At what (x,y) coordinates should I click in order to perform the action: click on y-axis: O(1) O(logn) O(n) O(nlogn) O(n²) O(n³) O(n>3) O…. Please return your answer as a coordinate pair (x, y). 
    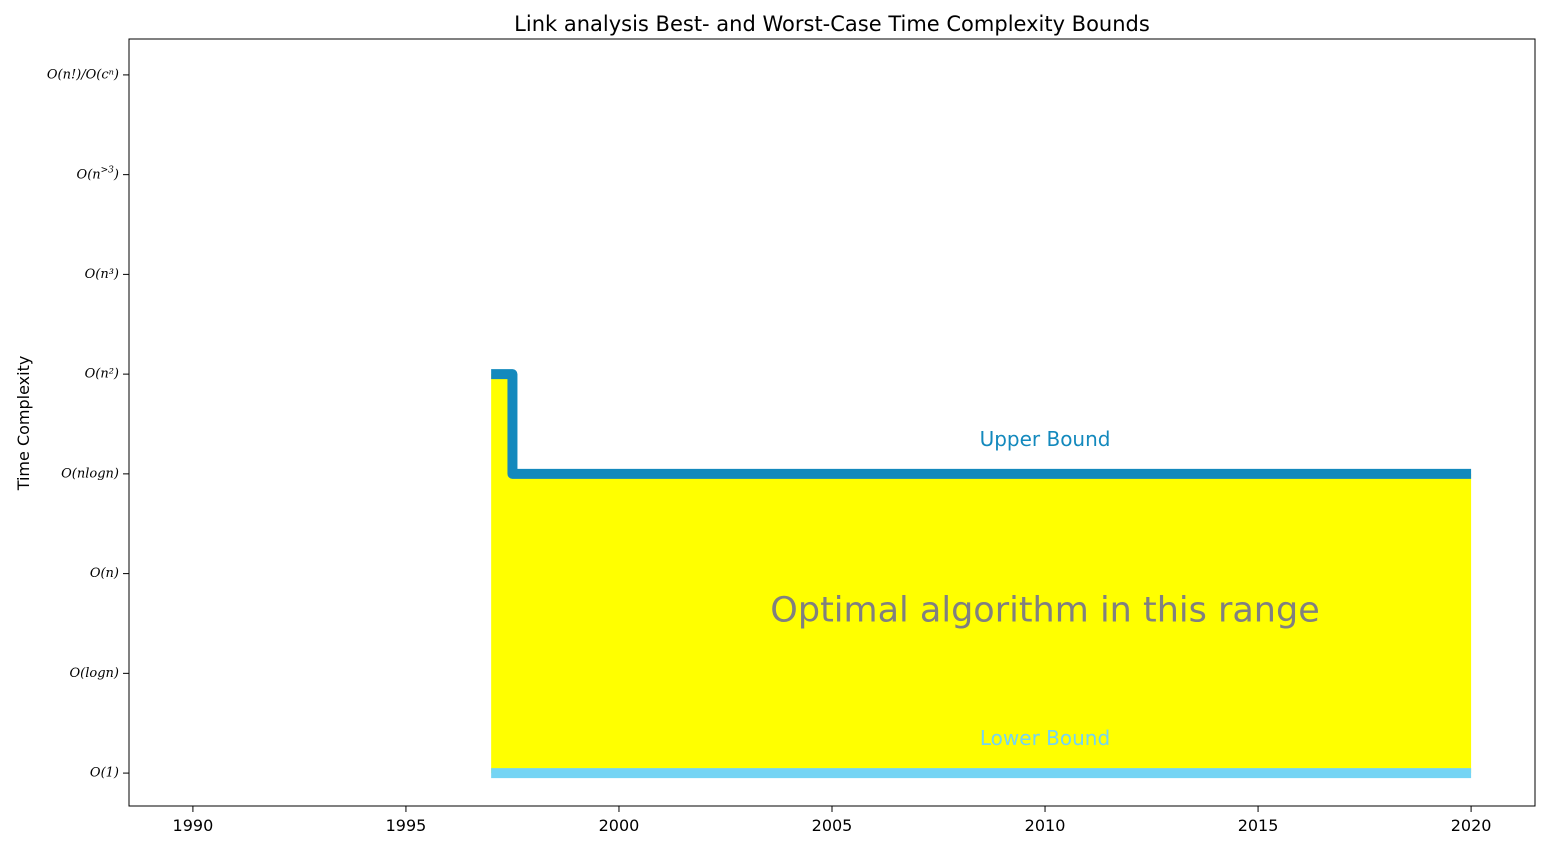
    Looking at the image, I should click on (88, 424).